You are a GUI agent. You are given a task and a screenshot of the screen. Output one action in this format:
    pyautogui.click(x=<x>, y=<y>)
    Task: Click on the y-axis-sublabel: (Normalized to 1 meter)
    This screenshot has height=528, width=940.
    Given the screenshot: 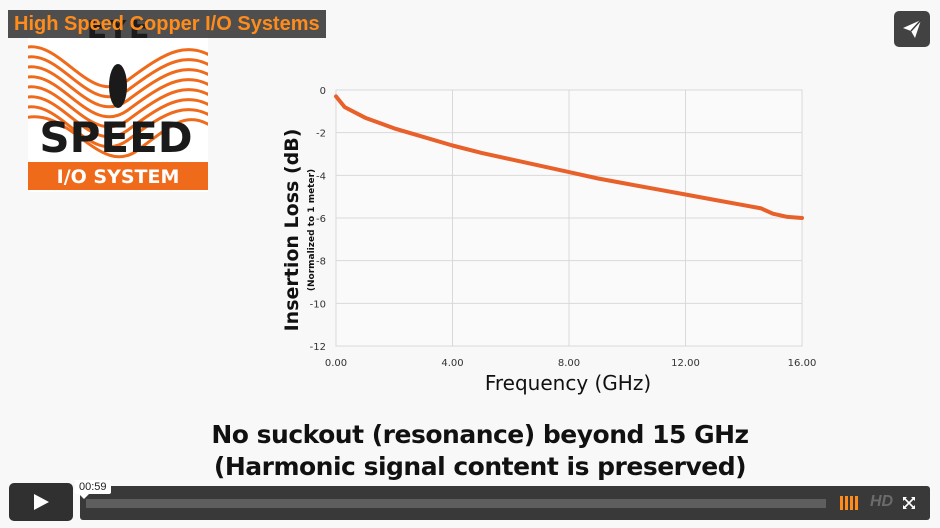 What is the action you would take?
    pyautogui.click(x=312, y=230)
    